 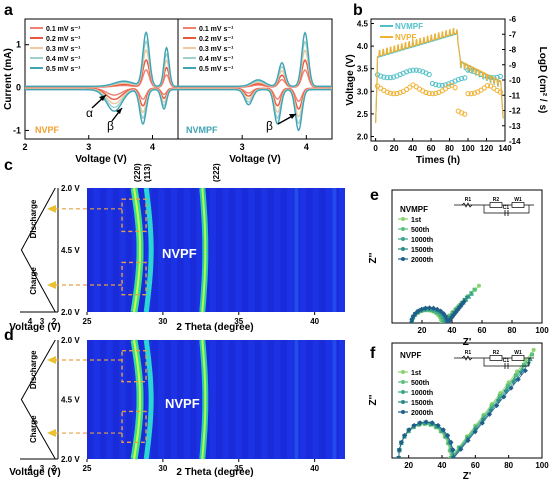 I want to click on legend-label: 0.2 mV s⁻¹, so click(x=216, y=39).